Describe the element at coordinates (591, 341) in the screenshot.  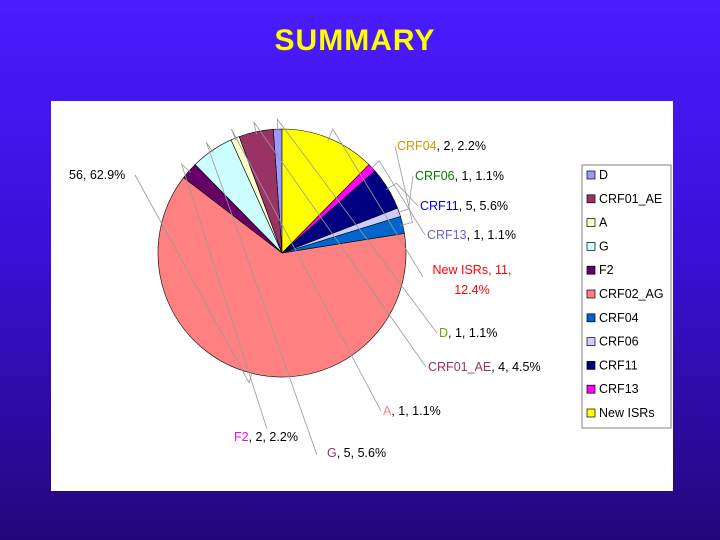
I see `legend-swatch-crf06` at that location.